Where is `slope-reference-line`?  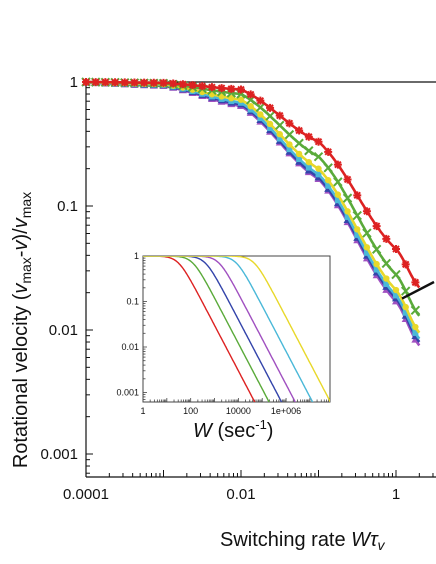
slope-reference-line is located at coordinates (418, 290).